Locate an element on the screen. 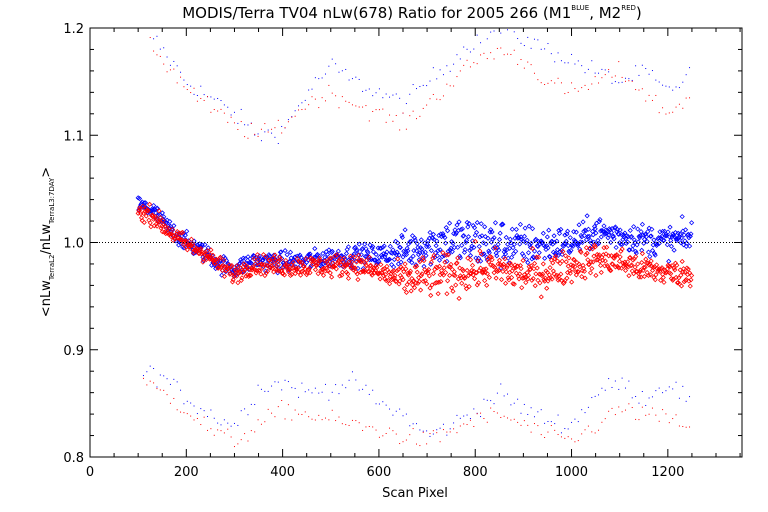 Image resolution: width=768 pixels, height=512 pixels. title-superscript-blue: BLUE is located at coordinates (580, 8).